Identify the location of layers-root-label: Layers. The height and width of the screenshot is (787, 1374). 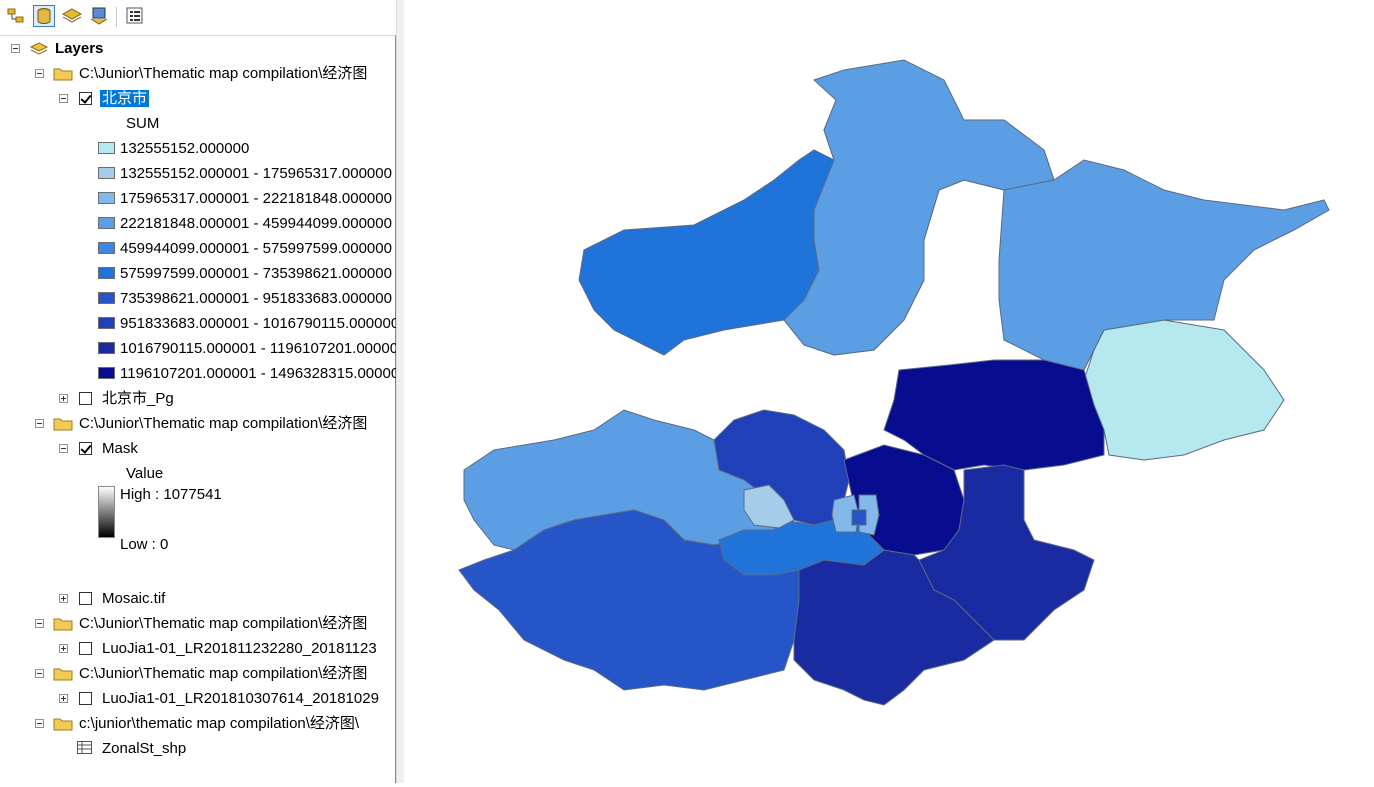
(79, 48).